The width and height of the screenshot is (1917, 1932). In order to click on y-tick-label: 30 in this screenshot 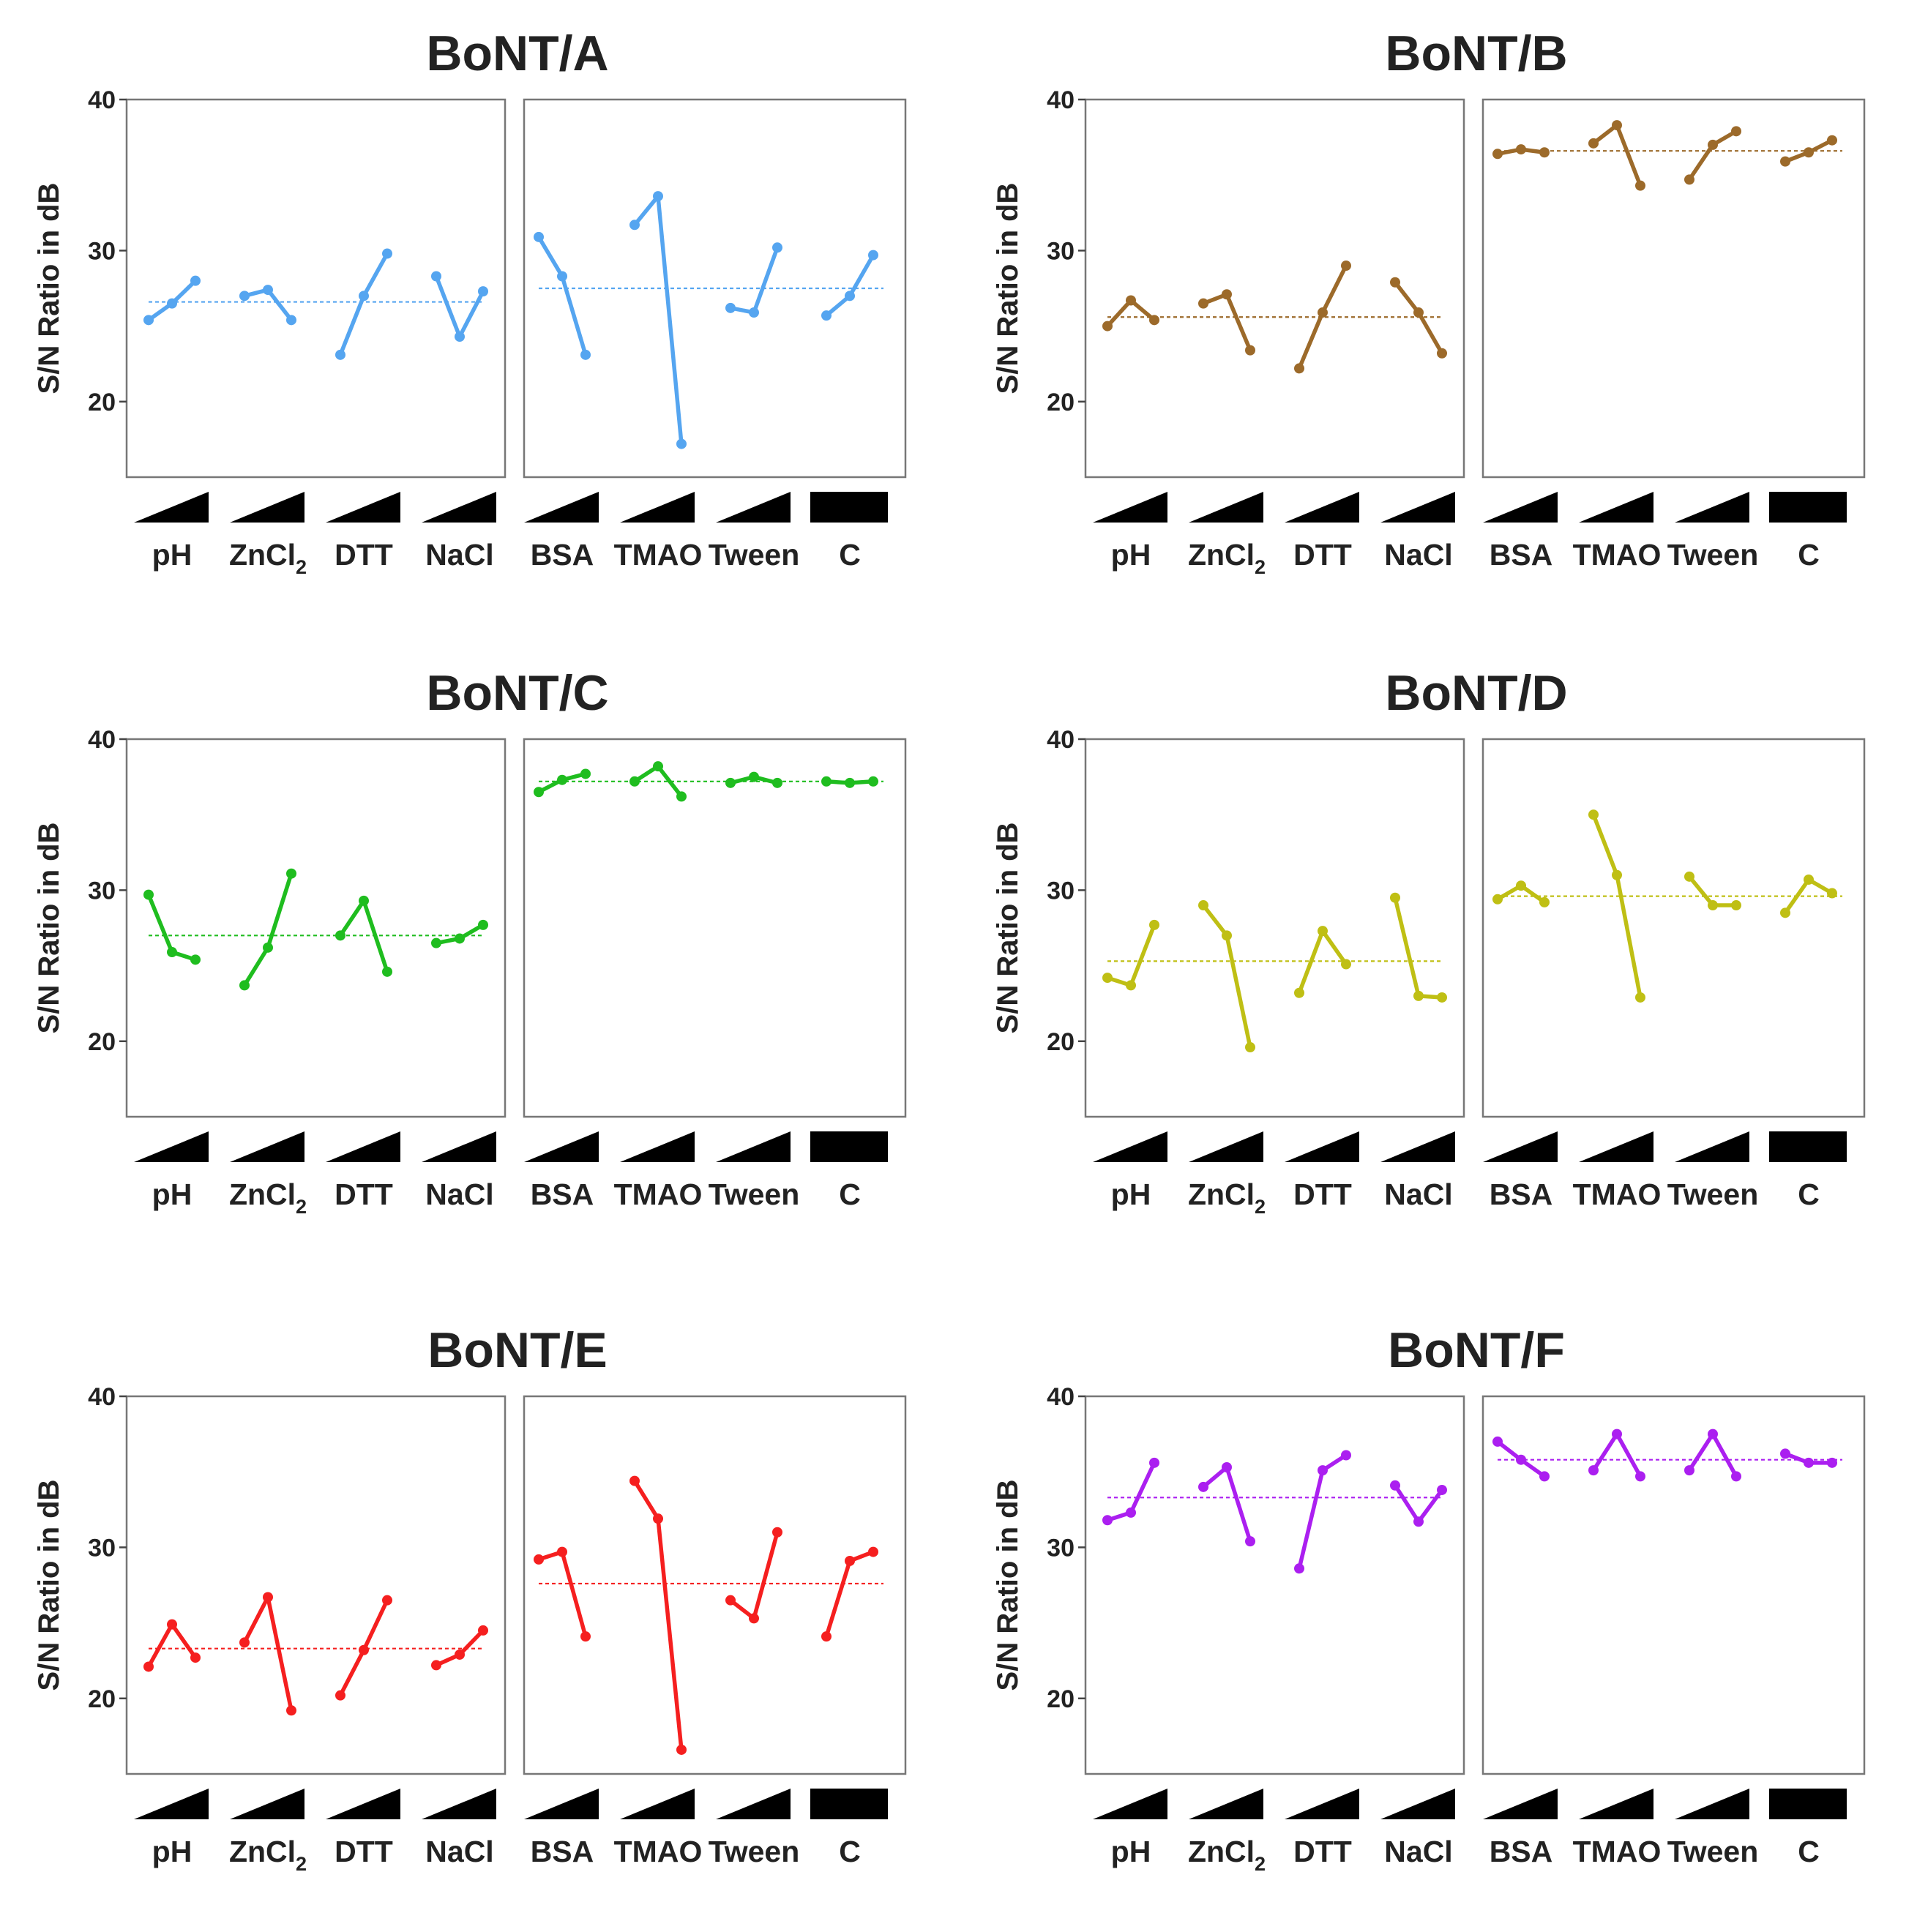, I will do `click(1061, 251)`.